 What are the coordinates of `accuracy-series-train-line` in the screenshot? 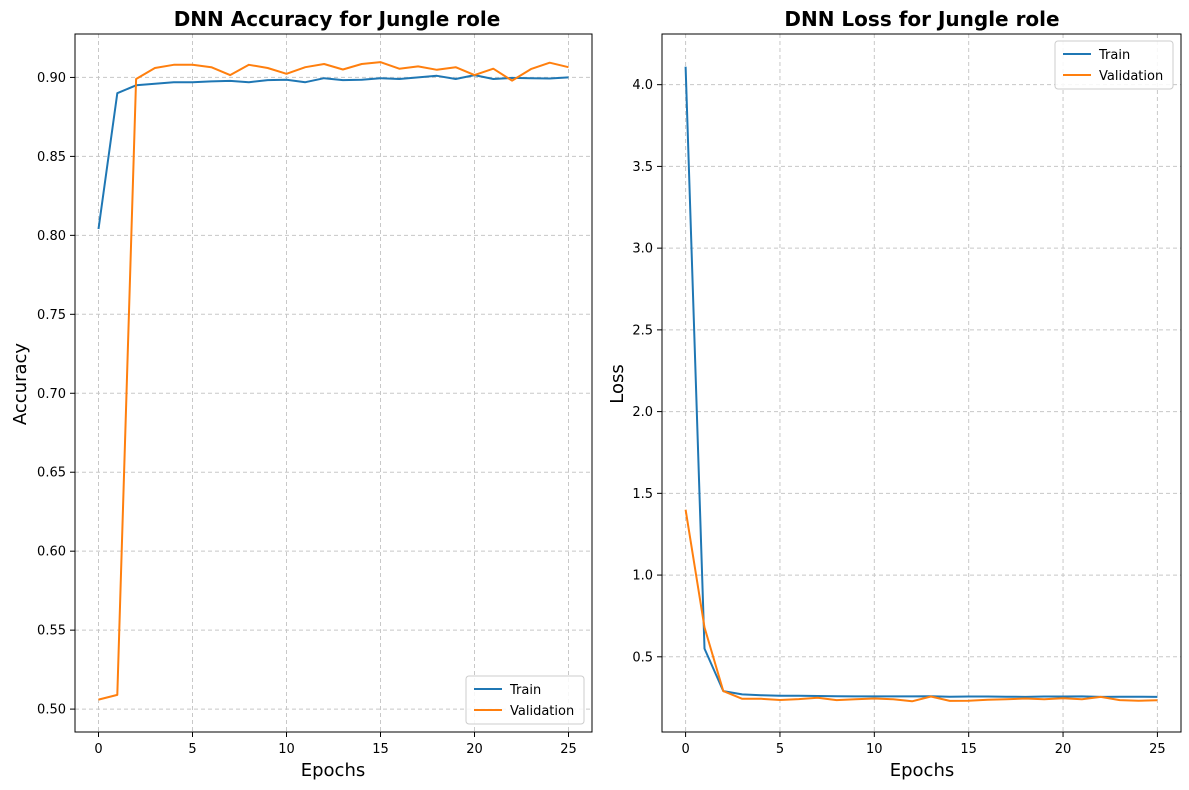 It's located at (333, 152).